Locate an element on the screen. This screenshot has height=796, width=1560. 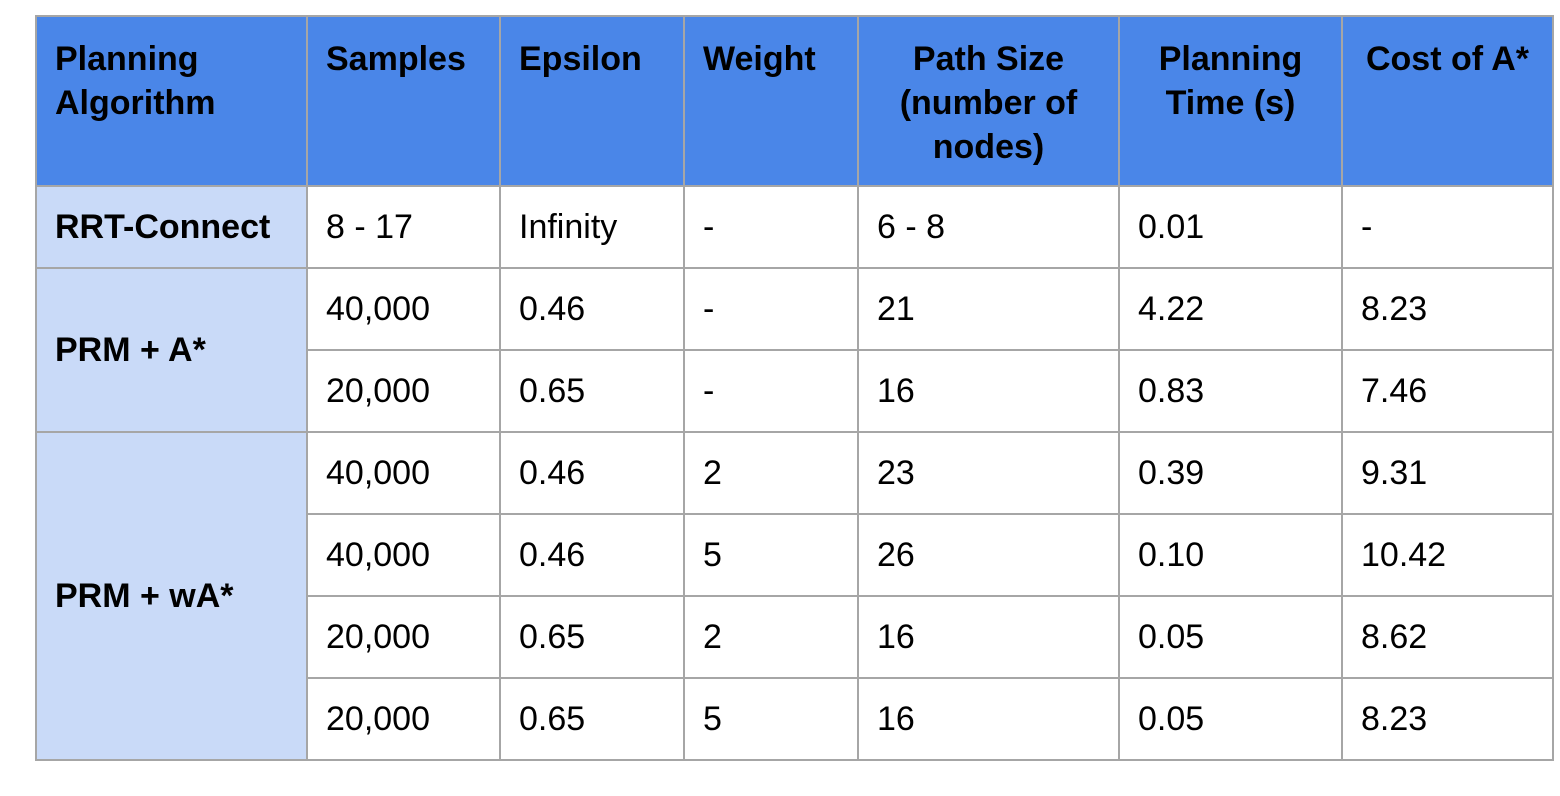
path-size-cell: 6 - 8 is located at coordinates (988, 227).